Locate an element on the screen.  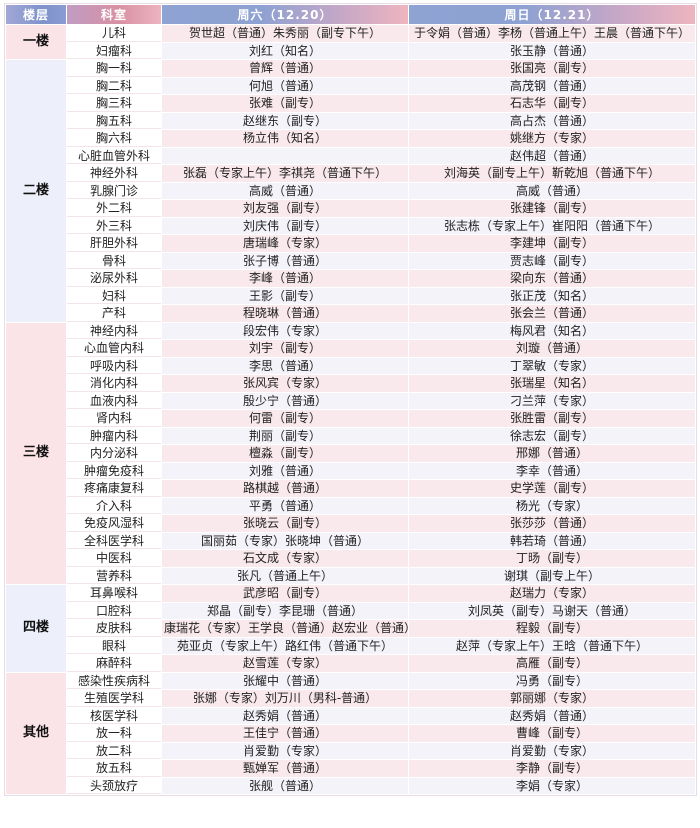
schedule-cell-saturday: 高威（普通） is located at coordinates (285, 190).